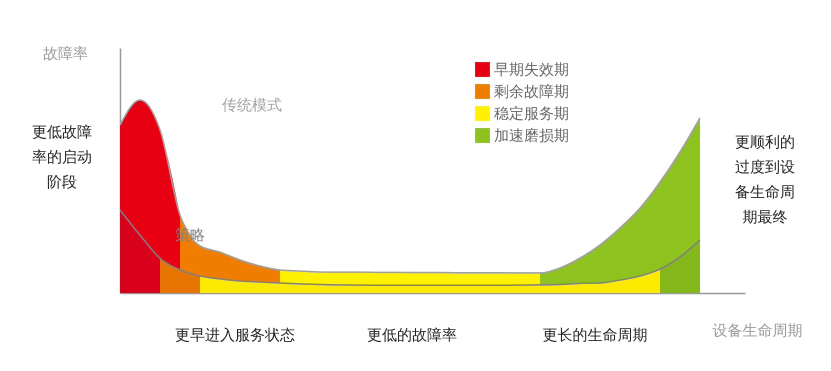 Image resolution: width=831 pixels, height=371 pixels. Describe the element at coordinates (531, 69) in the screenshot. I see `legend-label: 早期失效期` at that location.